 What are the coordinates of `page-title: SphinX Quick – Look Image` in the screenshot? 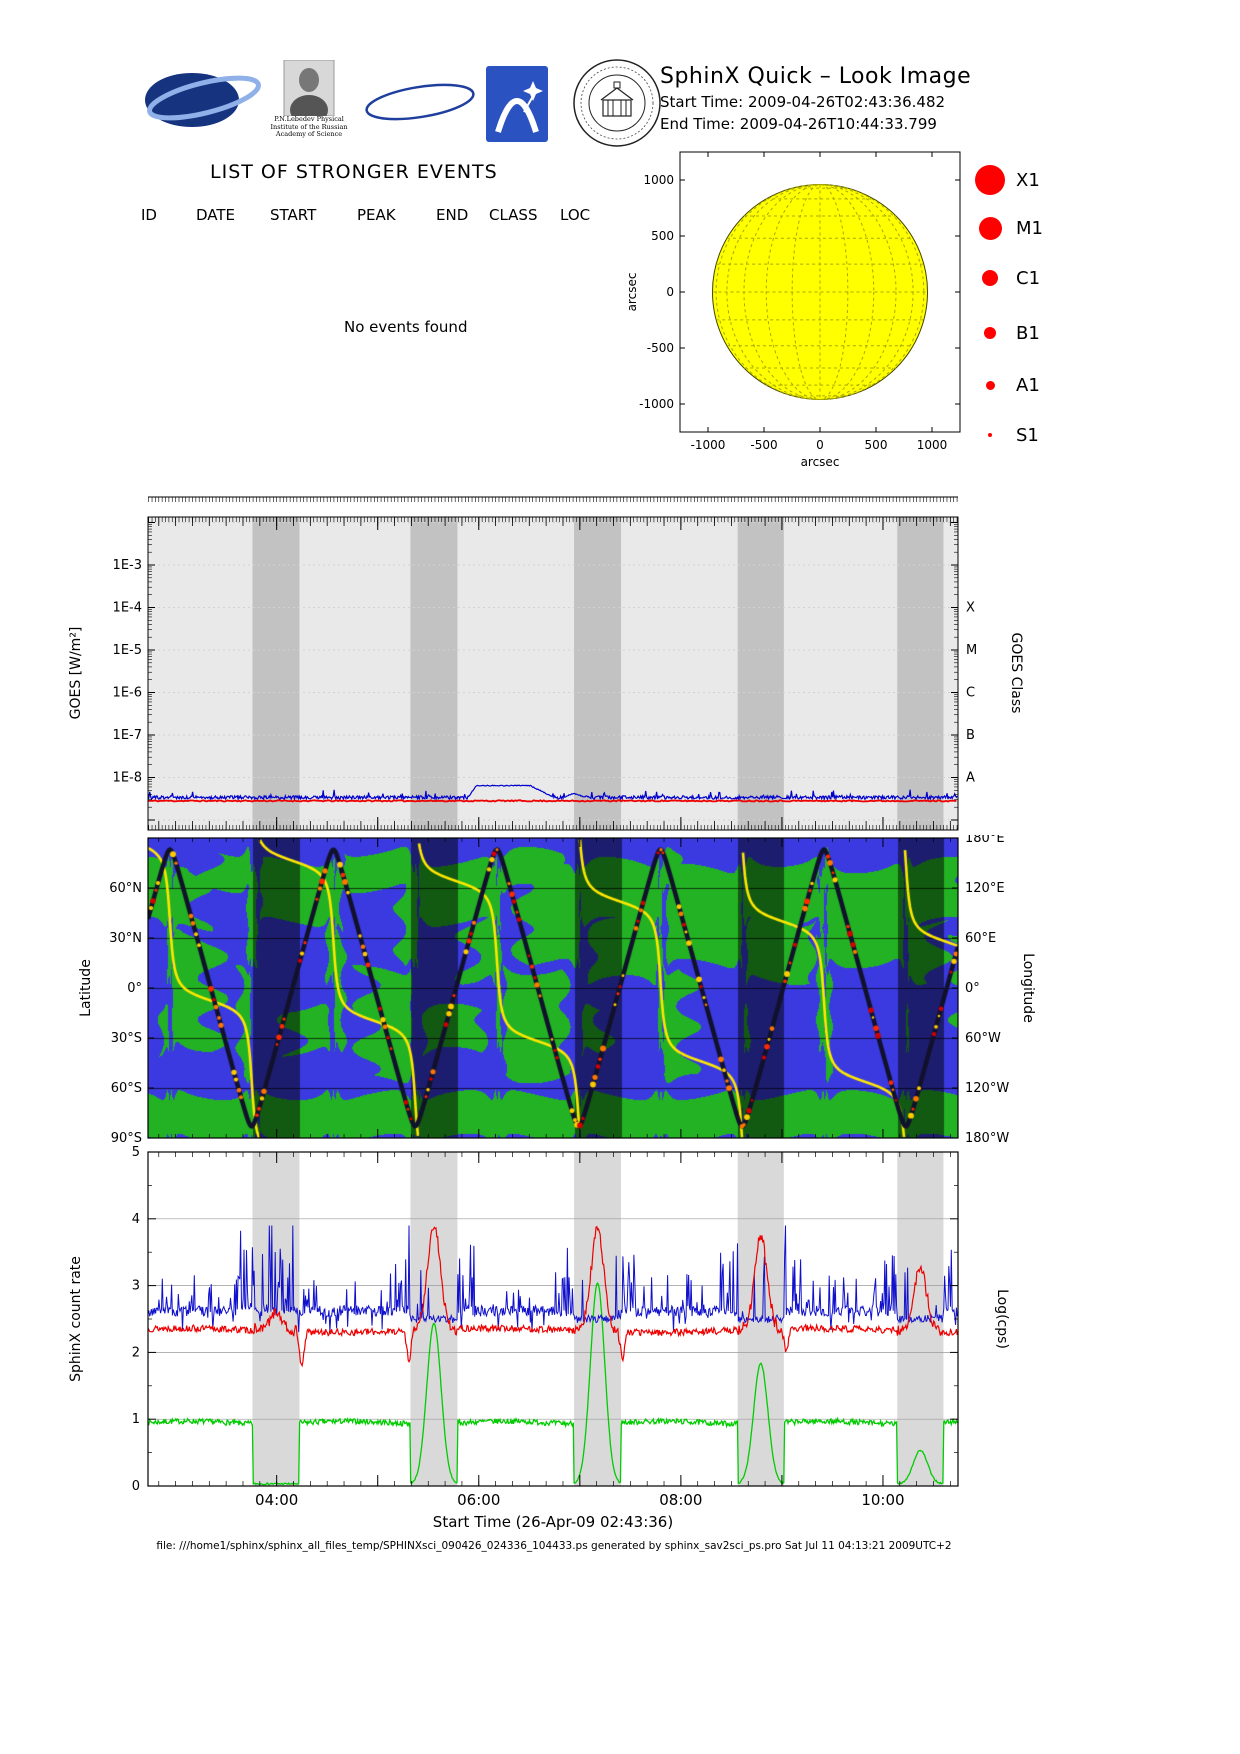 It's located at (816, 76).